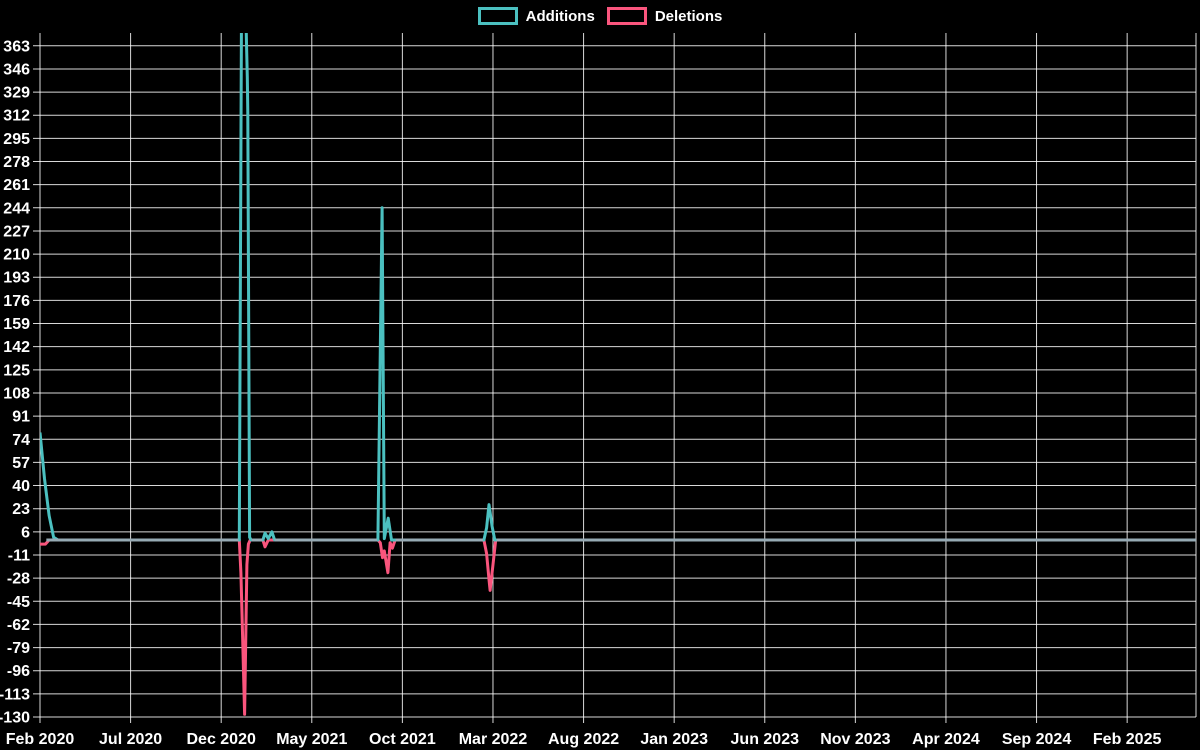 The image size is (1200, 750). I want to click on svg-text: 57, so click(21, 463).